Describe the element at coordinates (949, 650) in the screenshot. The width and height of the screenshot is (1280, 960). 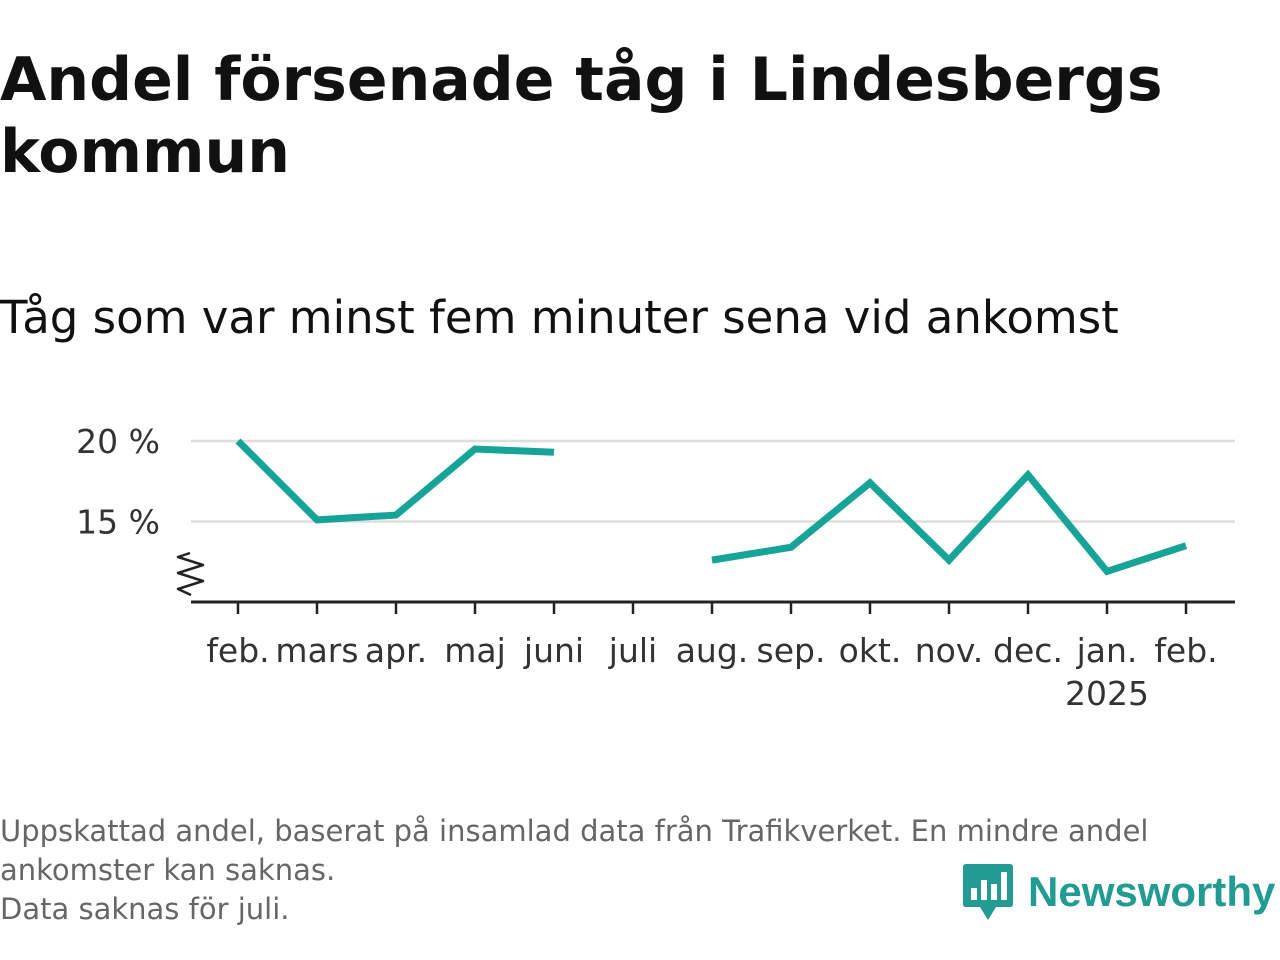
I see `x-tick-label: nov.` at that location.